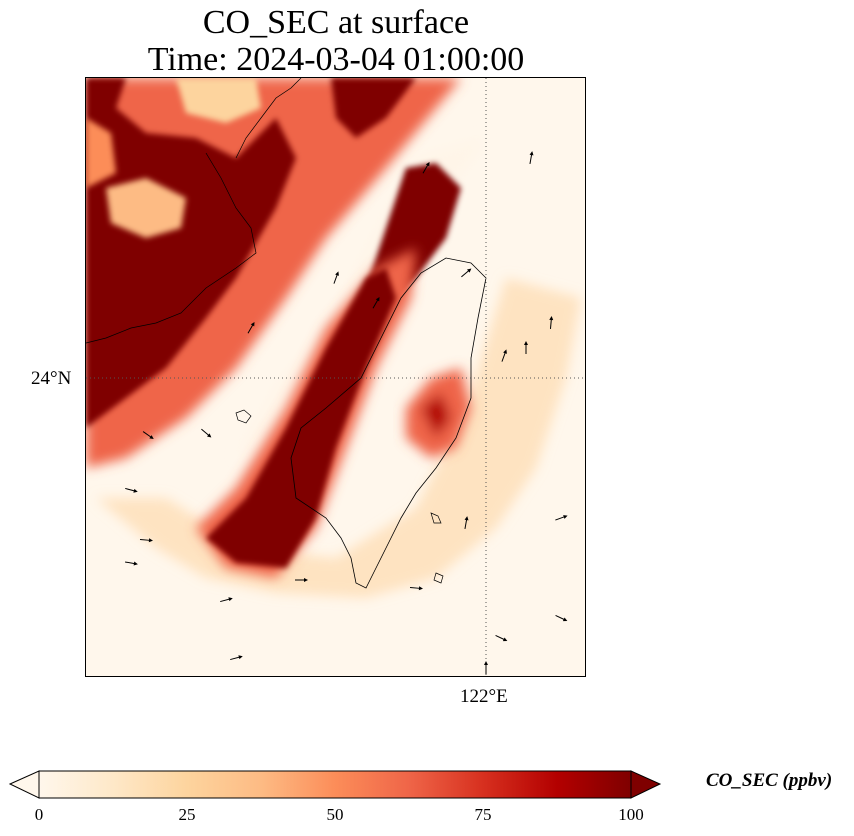  What do you see at coordinates (187, 814) in the screenshot?
I see `colorbar-tick-25: 25` at bounding box center [187, 814].